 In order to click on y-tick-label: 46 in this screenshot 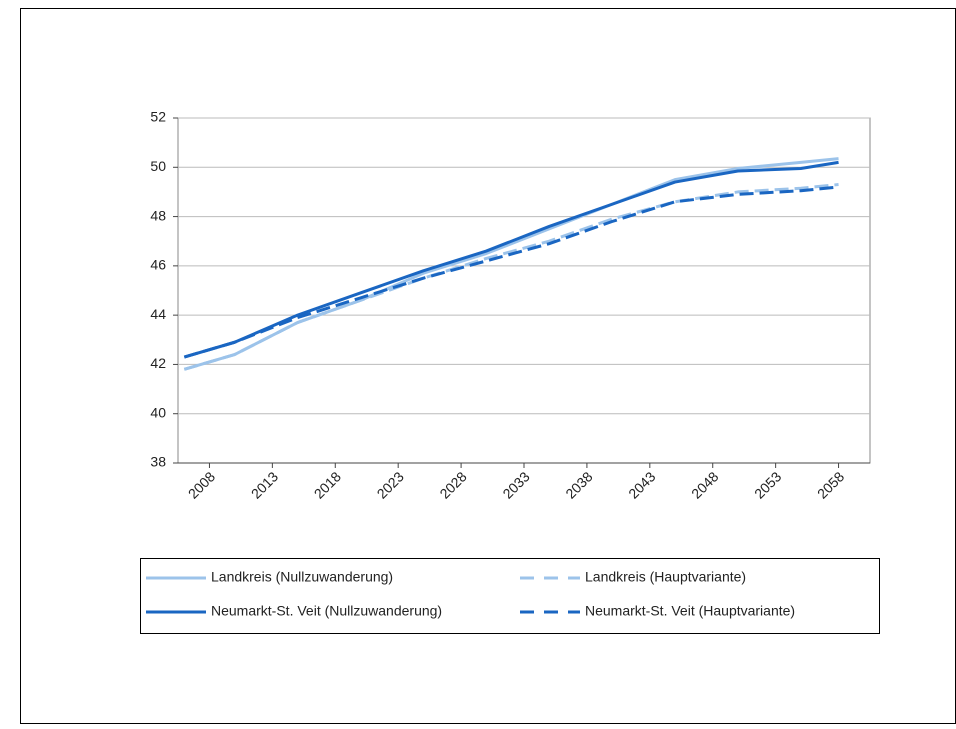, I will do `click(158, 265)`.